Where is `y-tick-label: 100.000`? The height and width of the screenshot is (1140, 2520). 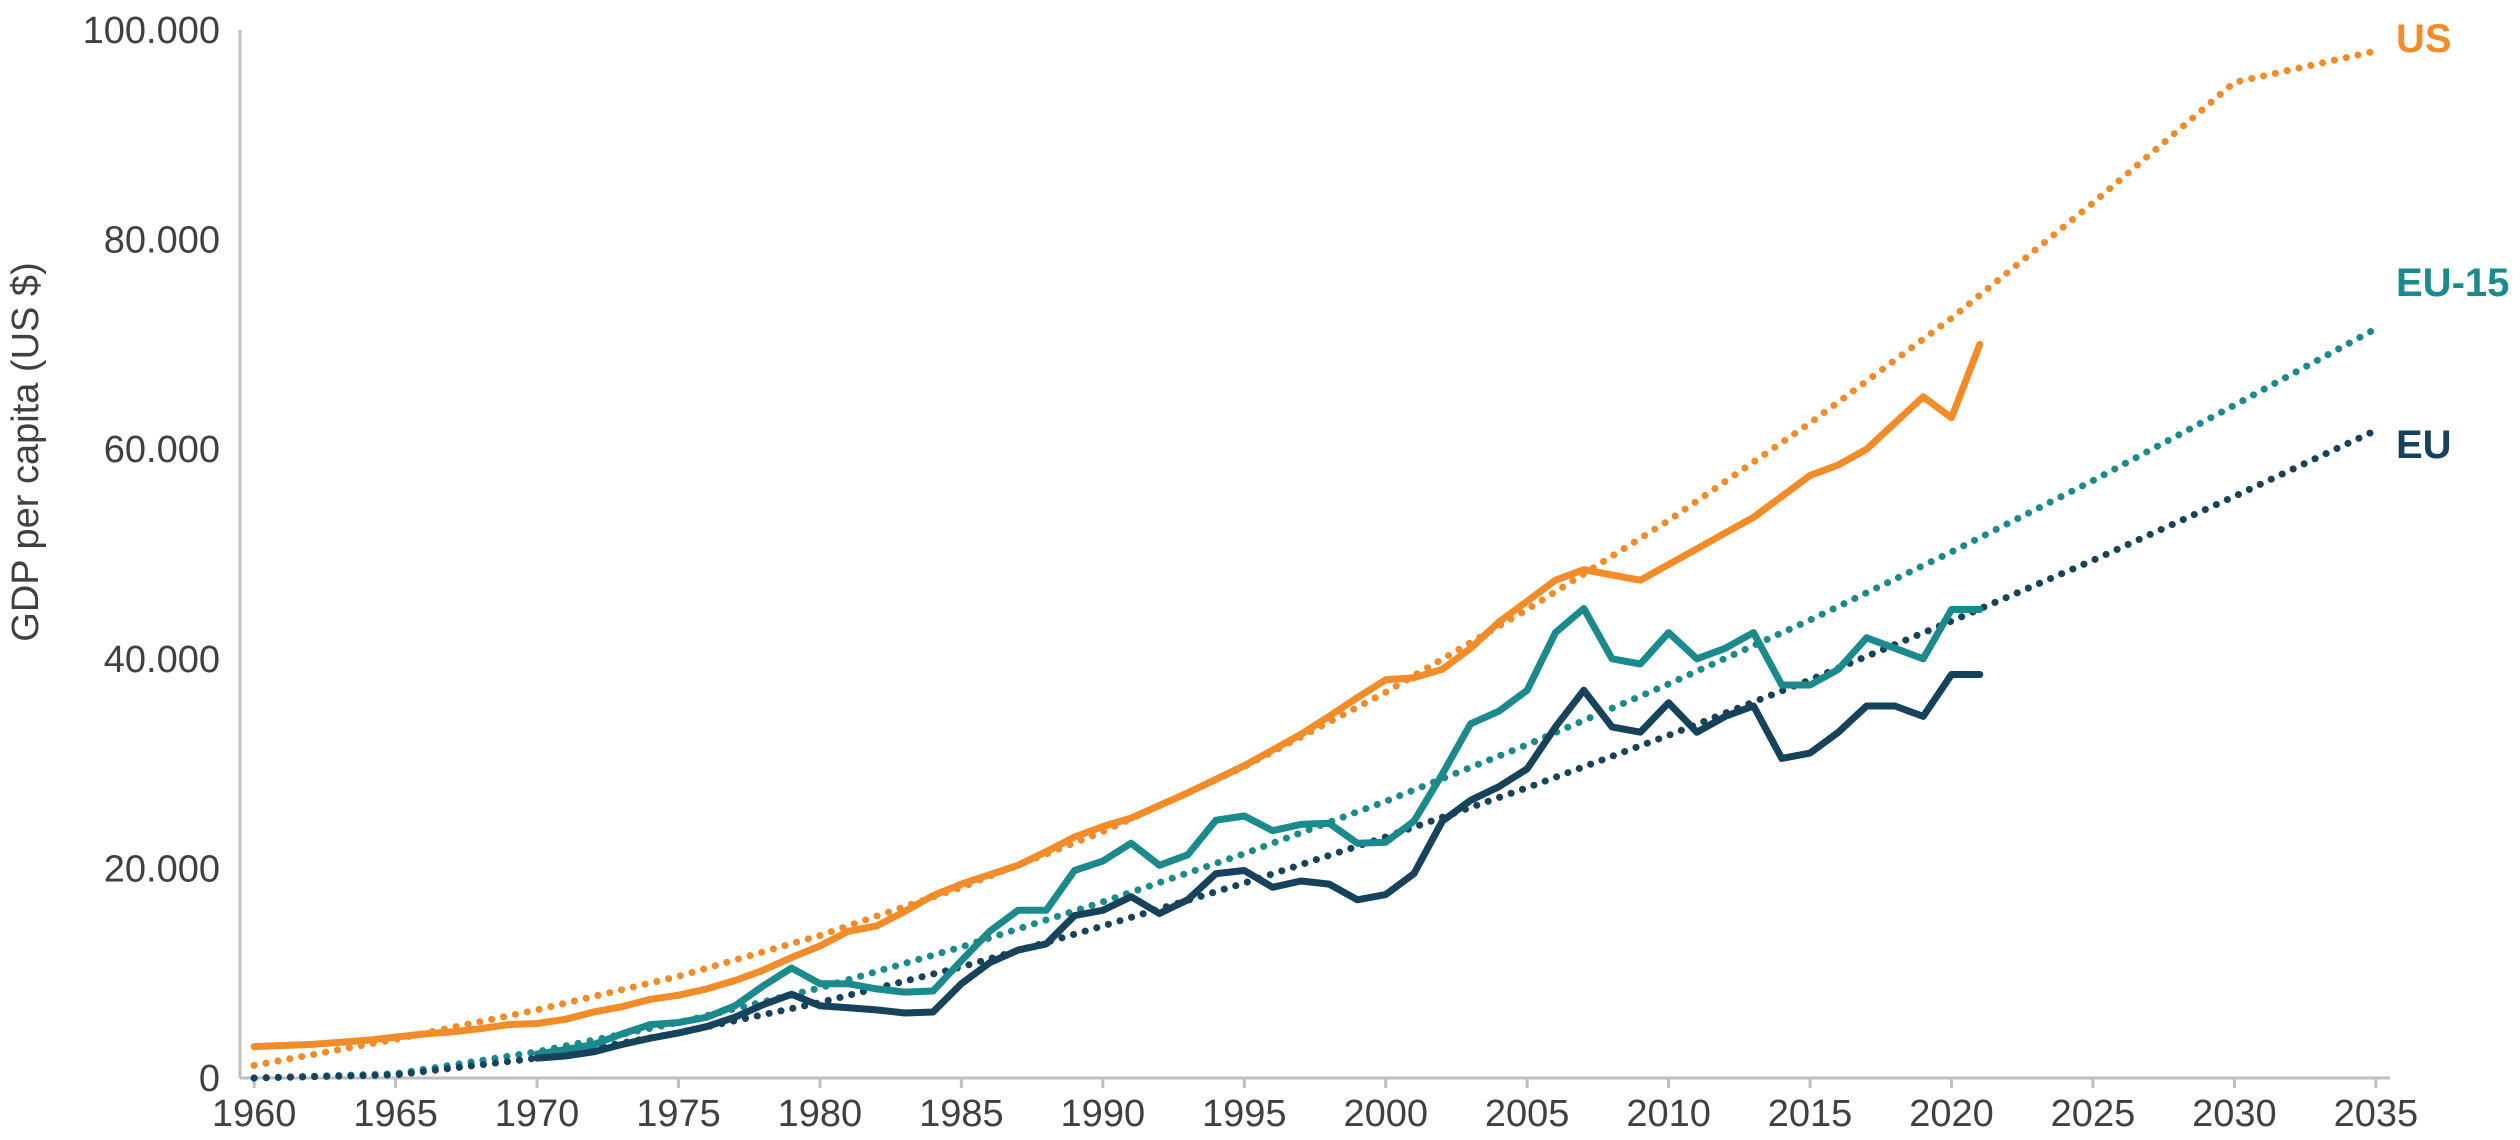 y-tick-label: 100.000 is located at coordinates (151, 31).